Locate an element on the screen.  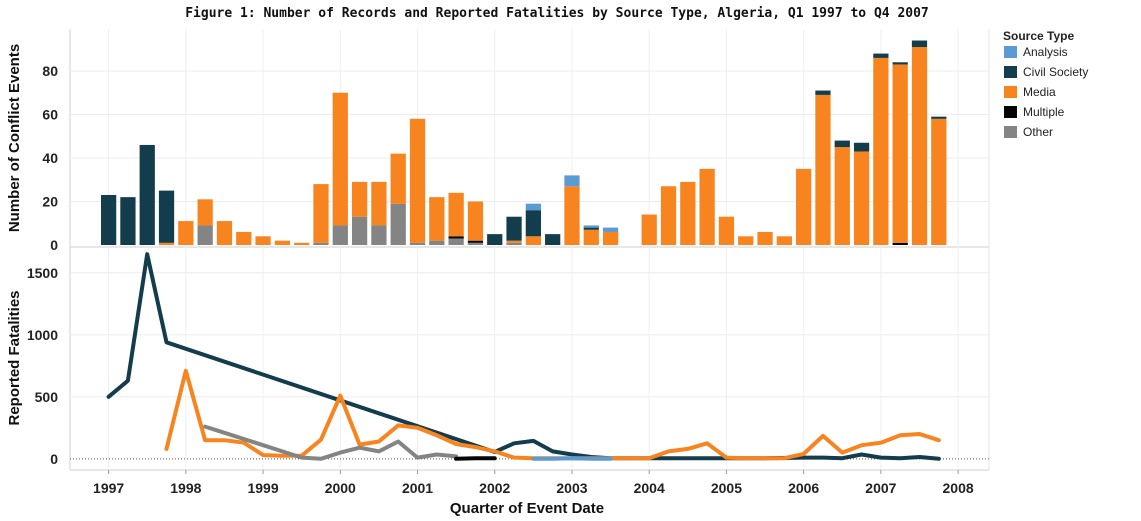
bar-other-1998q2 is located at coordinates (205, 235).